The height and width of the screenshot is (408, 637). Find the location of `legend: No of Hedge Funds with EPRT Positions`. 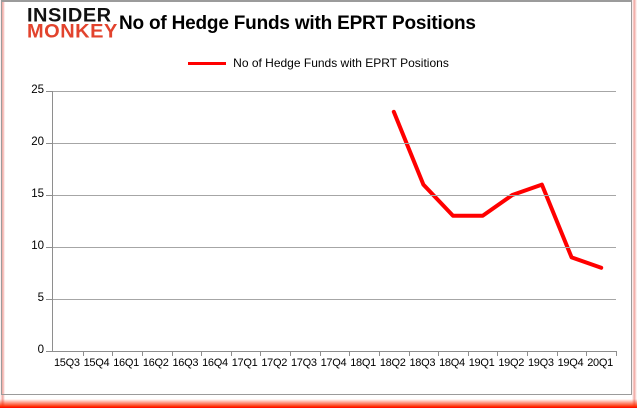

legend: No of Hedge Funds with EPRT Positions is located at coordinates (318, 63).